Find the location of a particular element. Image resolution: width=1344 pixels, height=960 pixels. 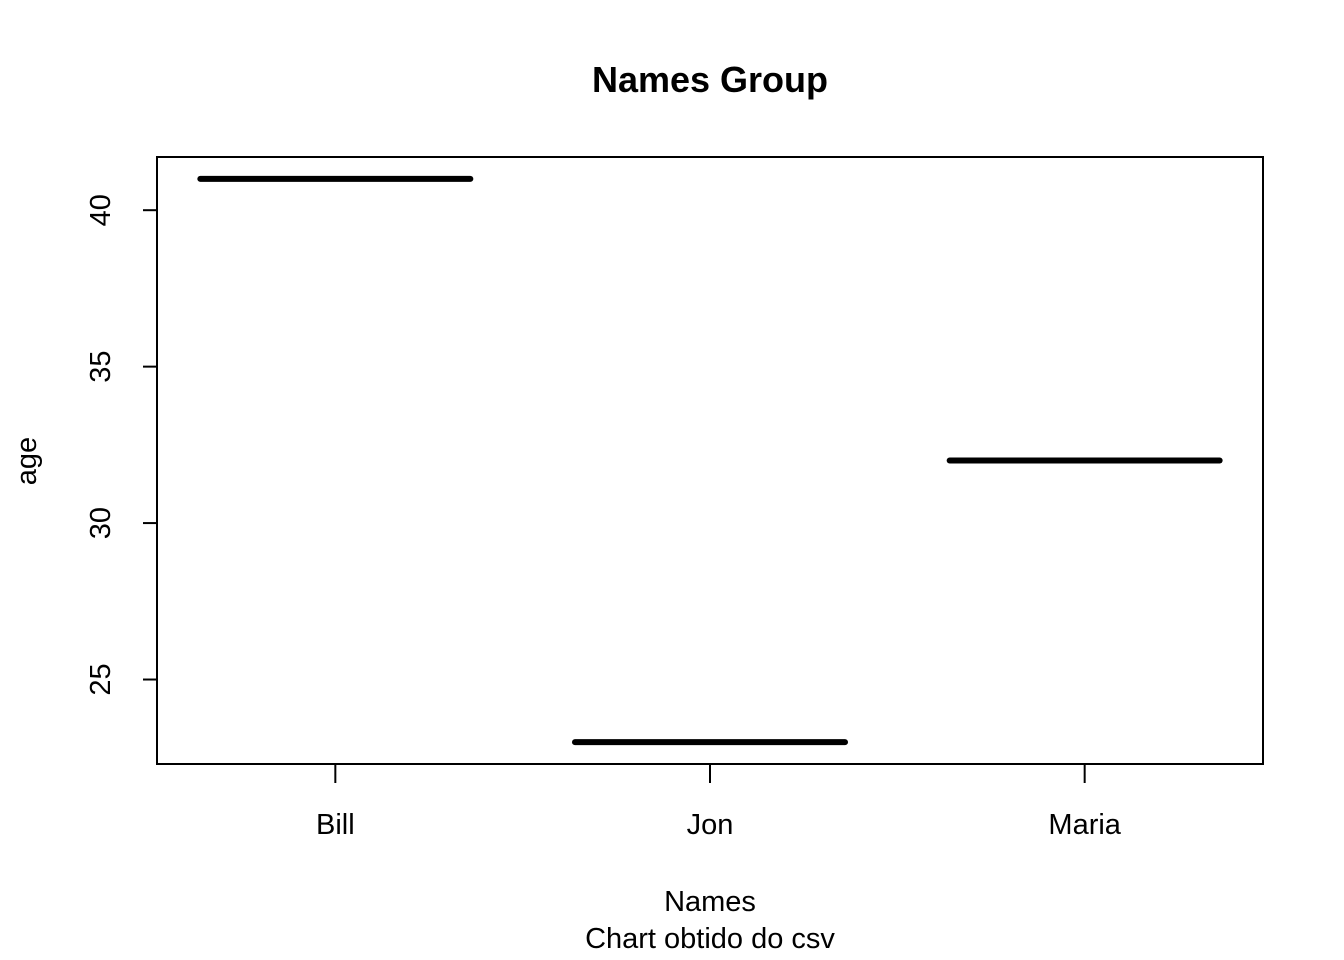

x-axis-label: Names is located at coordinates (710, 902).